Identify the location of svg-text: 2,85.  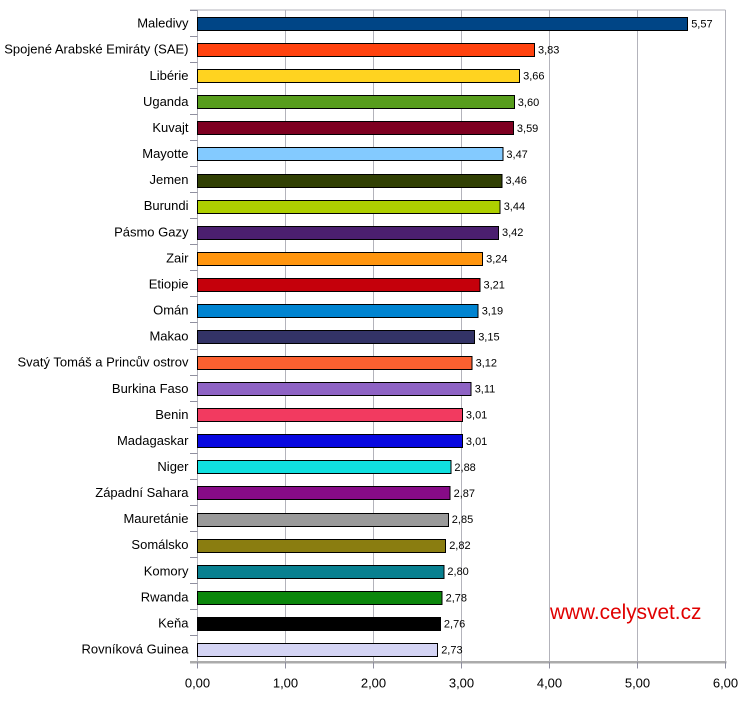
(462, 520).